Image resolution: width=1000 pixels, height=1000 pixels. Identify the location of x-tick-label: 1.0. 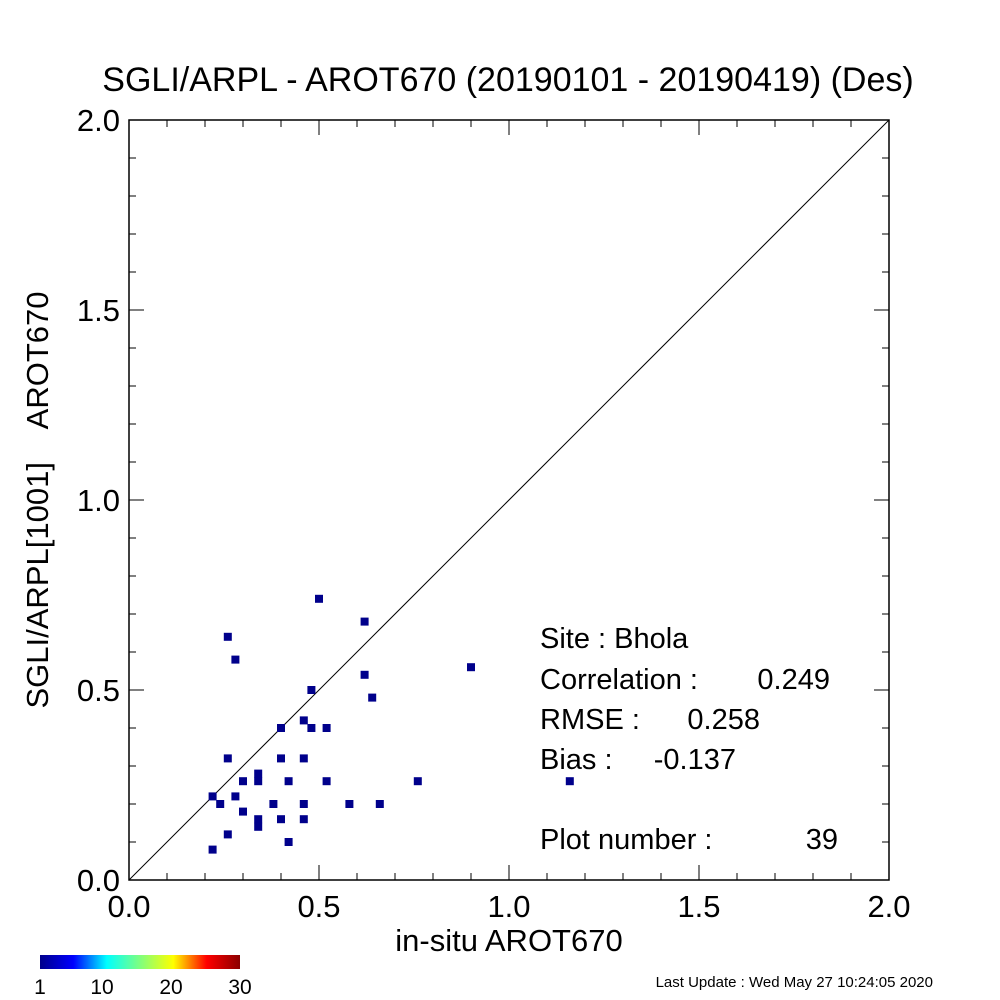
(508, 906).